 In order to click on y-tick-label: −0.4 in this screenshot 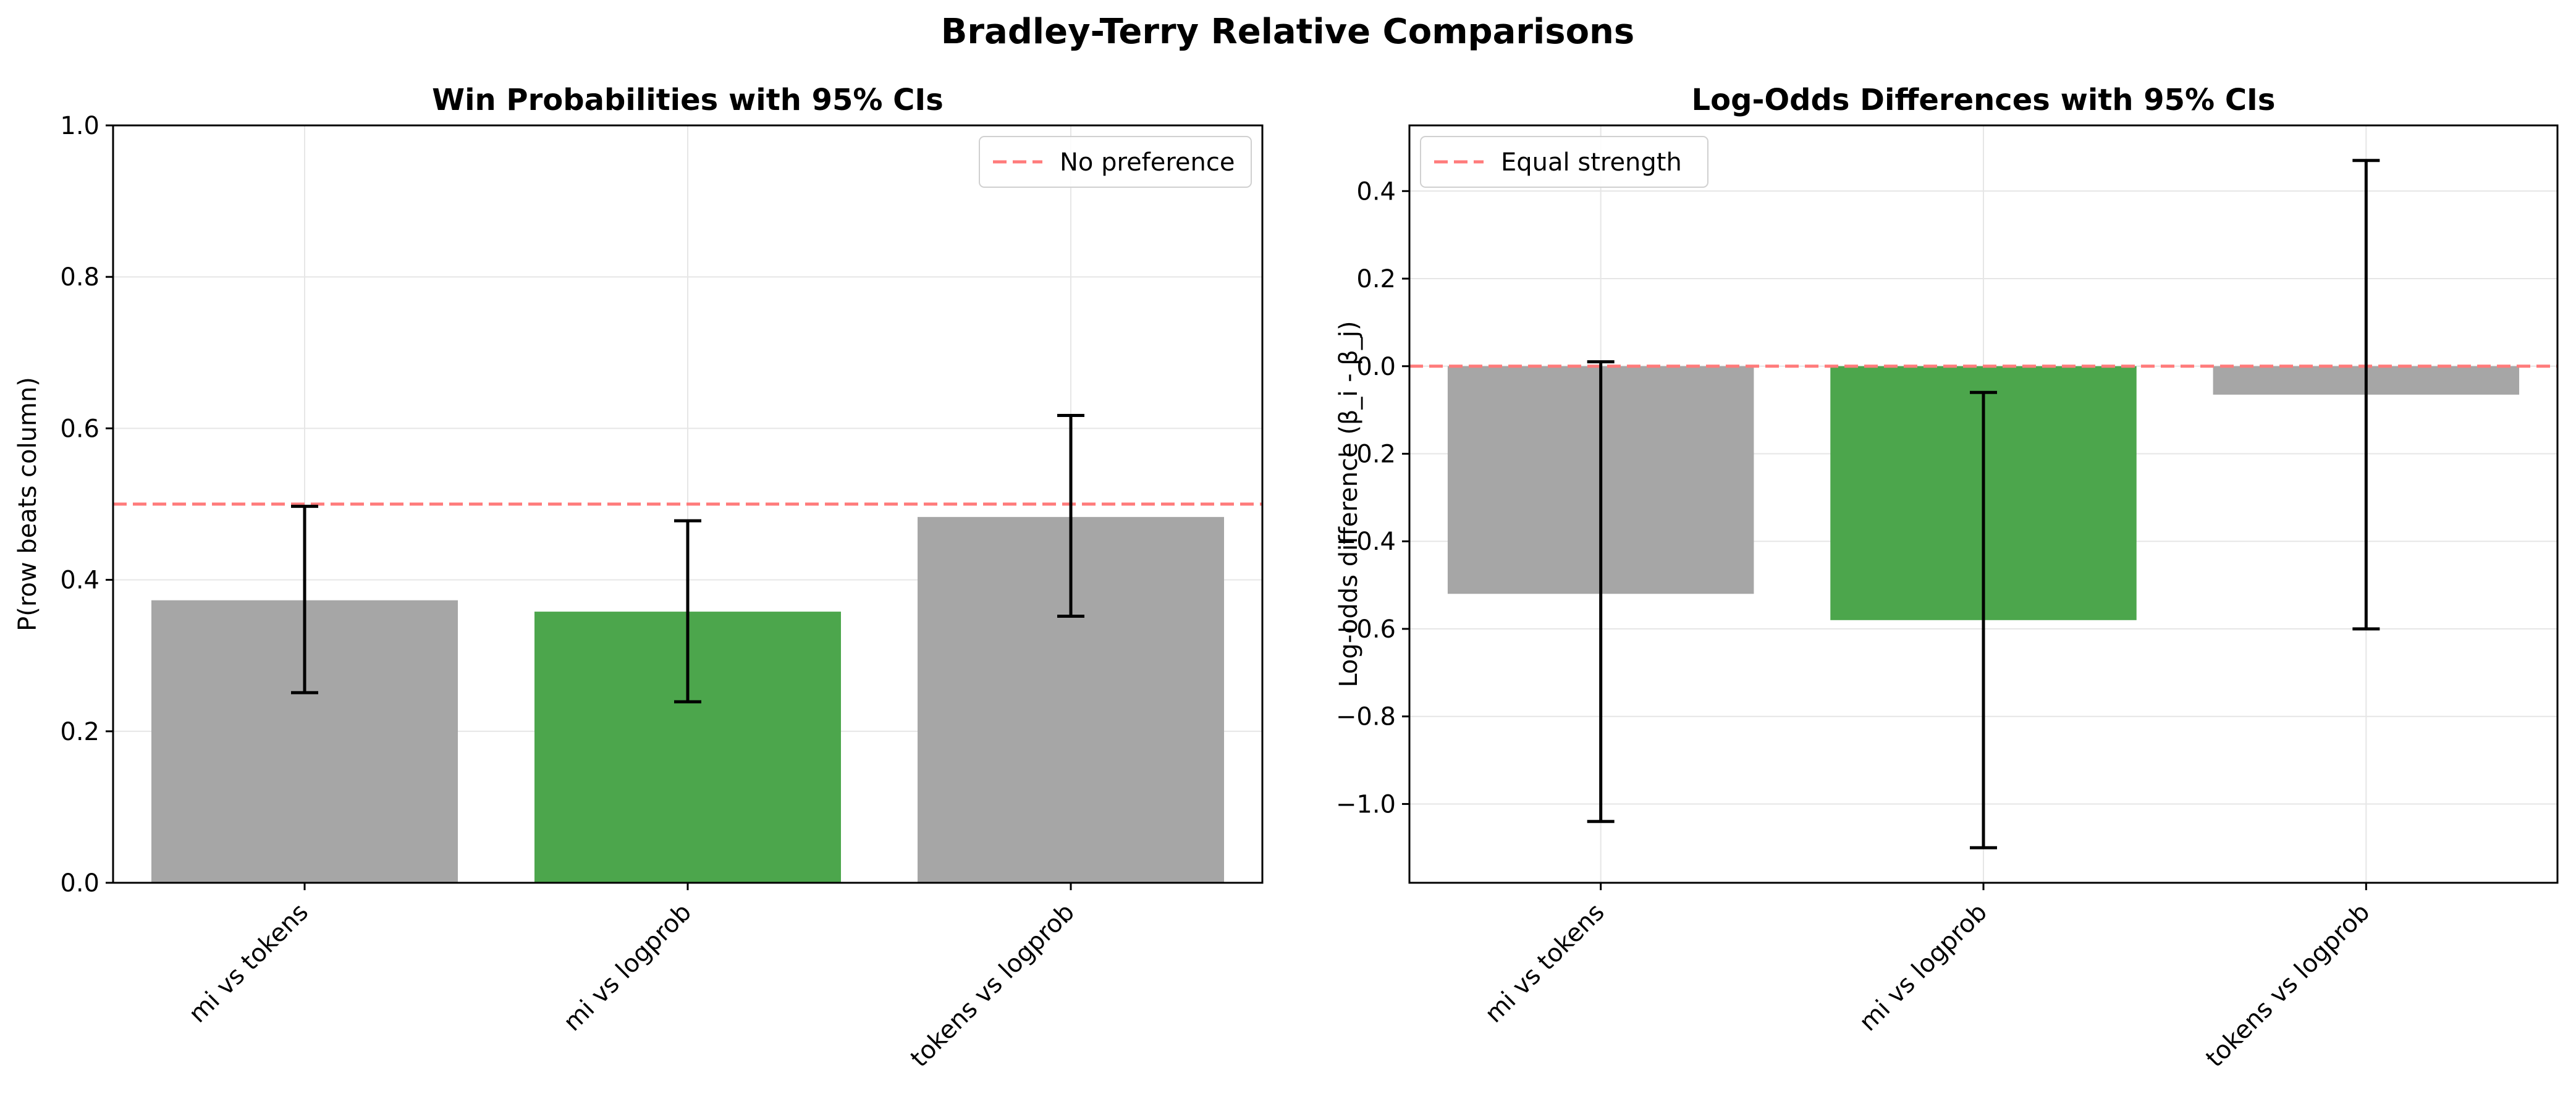, I will do `click(1366, 542)`.